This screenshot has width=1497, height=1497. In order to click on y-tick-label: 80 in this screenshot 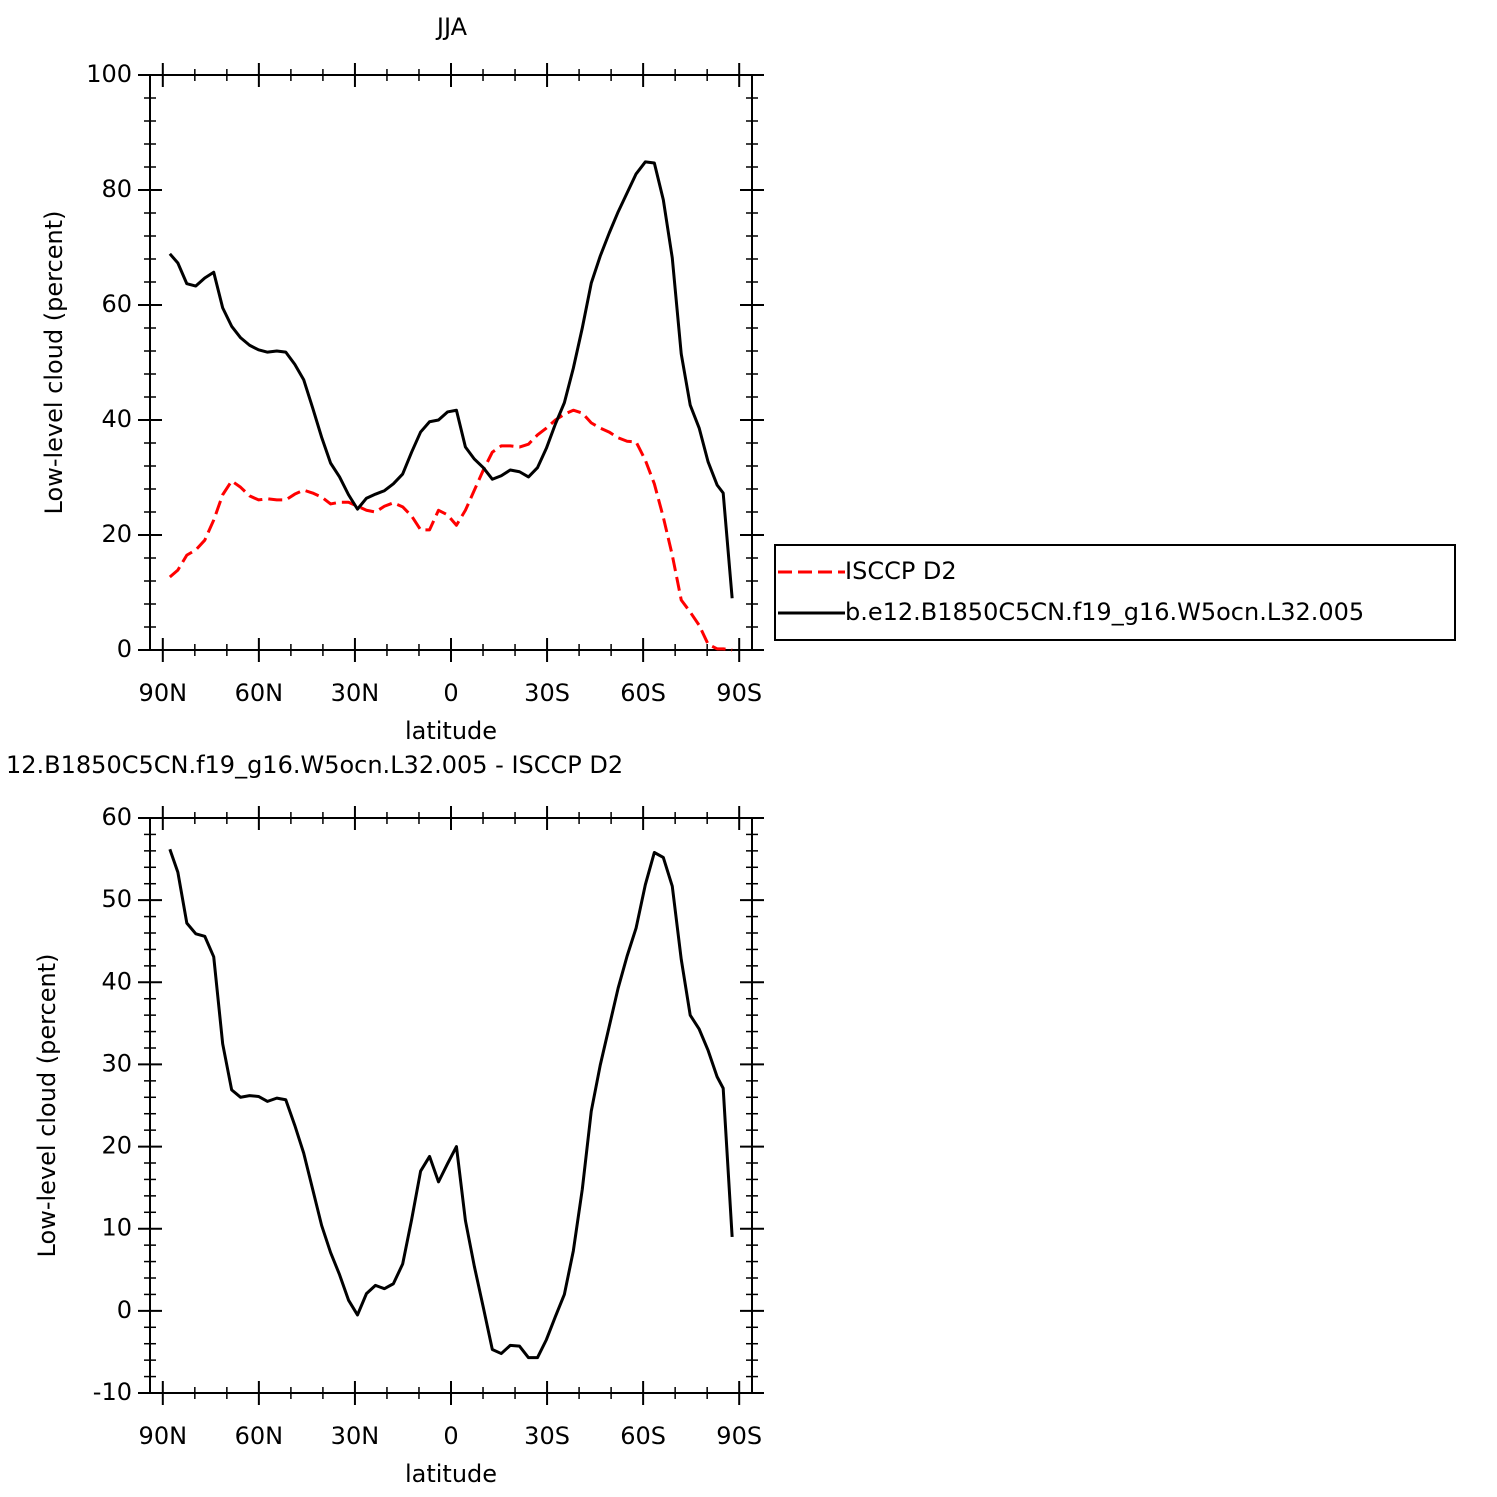, I will do `click(116, 189)`.